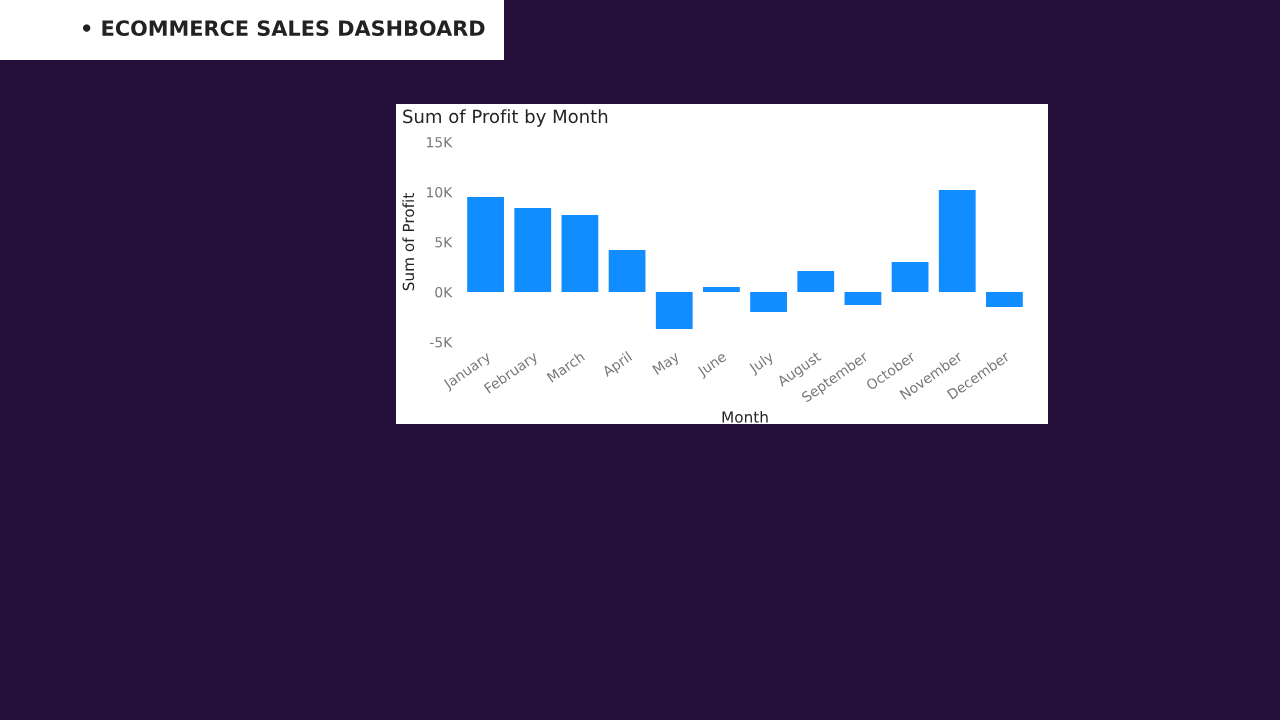 The width and height of the screenshot is (1280, 720). I want to click on text: • ECOMMERCE SALES DASHBOARD, so click(284, 28).